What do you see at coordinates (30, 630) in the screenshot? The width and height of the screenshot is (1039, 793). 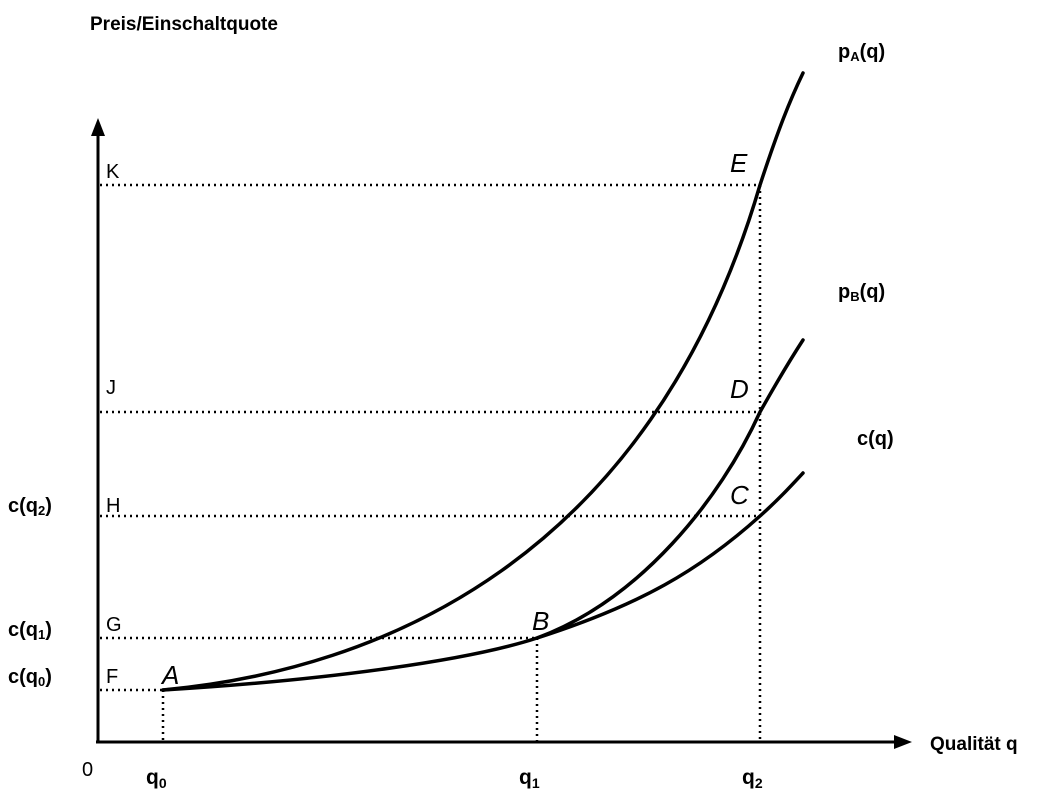 I see `cost-q1-label: c(q1)` at bounding box center [30, 630].